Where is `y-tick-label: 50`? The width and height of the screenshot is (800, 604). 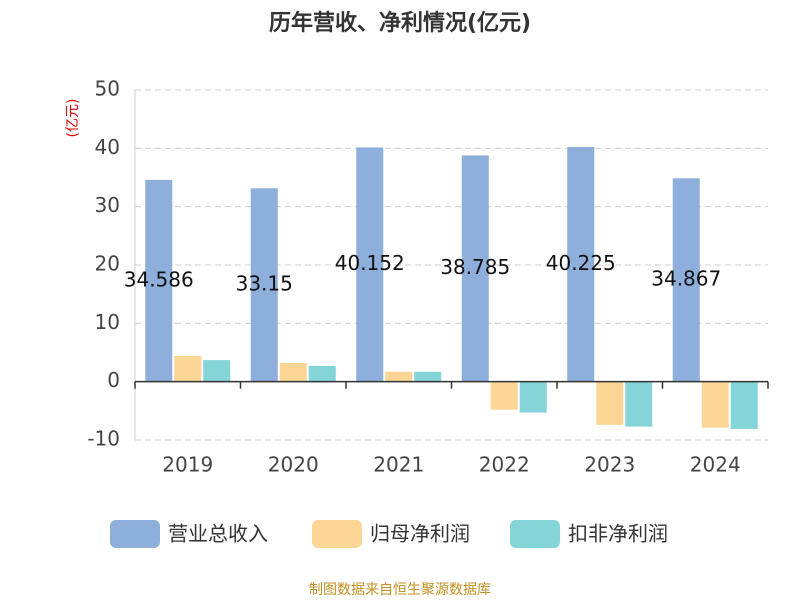
y-tick-label: 50 is located at coordinates (107, 89).